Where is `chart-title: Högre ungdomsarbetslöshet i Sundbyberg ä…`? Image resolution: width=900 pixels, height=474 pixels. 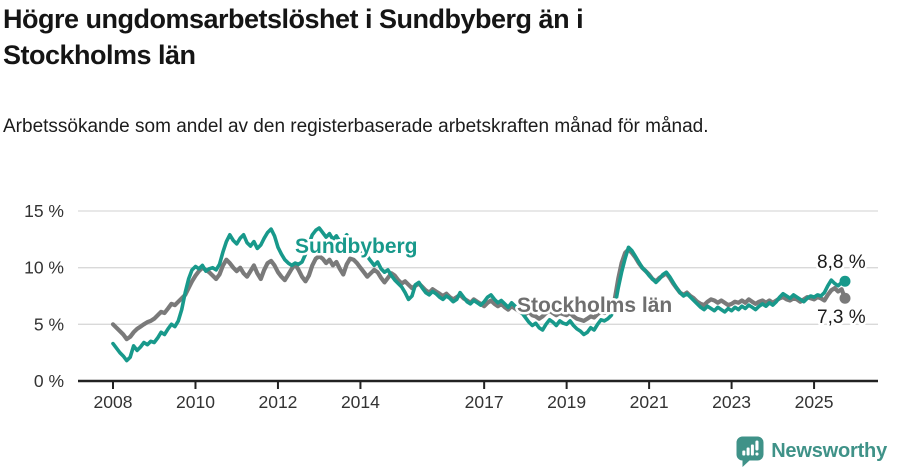 chart-title: Högre ungdomsarbetslöshet i Sundbyberg ä… is located at coordinates (293, 37).